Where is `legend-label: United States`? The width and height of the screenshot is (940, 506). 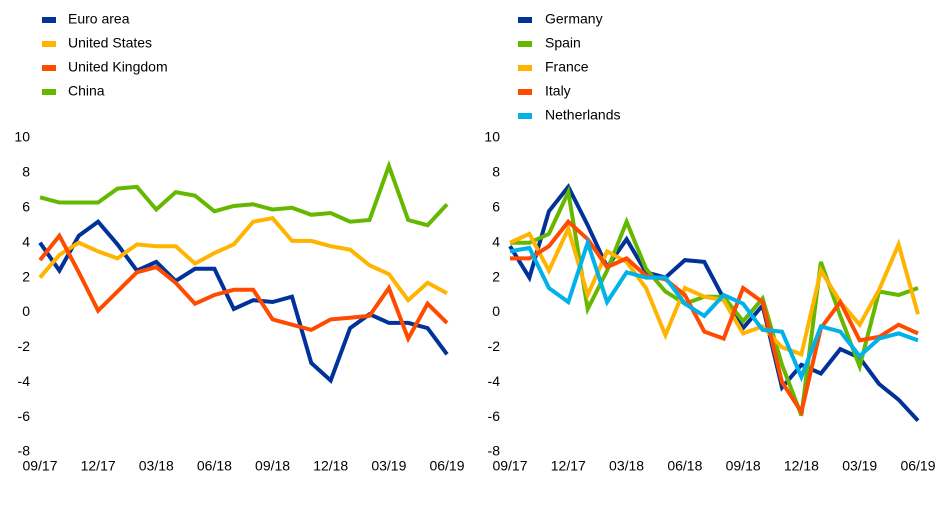
legend-label: United States is located at coordinates (110, 43).